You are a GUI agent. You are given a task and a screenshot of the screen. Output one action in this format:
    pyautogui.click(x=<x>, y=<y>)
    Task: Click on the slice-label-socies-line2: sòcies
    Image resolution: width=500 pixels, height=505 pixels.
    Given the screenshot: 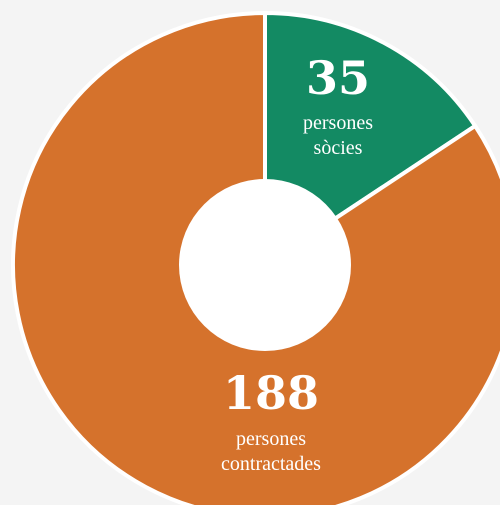 What is the action you would take?
    pyautogui.click(x=338, y=148)
    